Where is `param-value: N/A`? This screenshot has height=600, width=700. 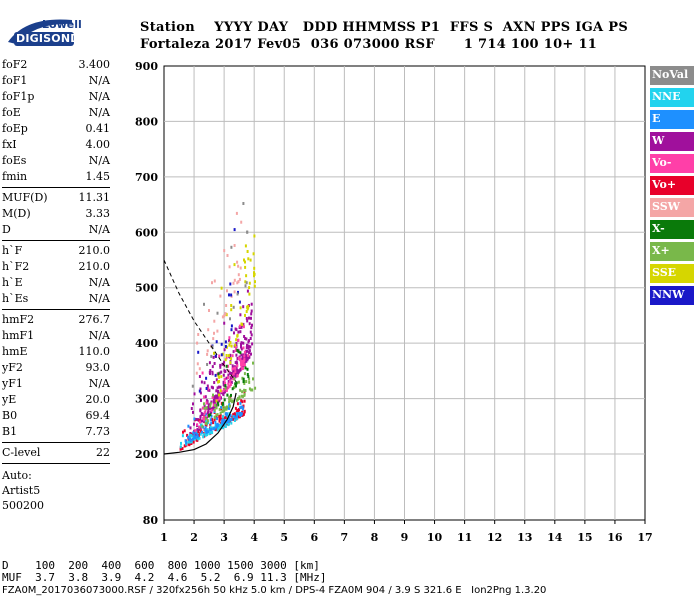 param-value: N/A is located at coordinates (99, 298).